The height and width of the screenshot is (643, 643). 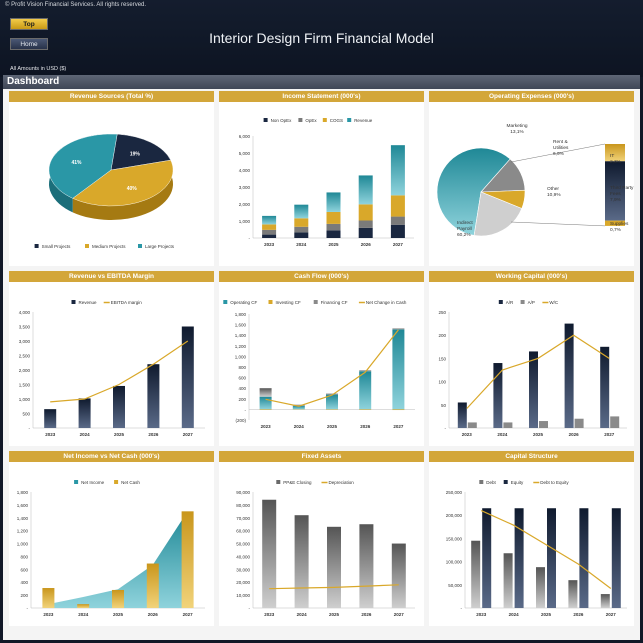 What do you see at coordinates (241, 325) in the screenshot?
I see `y-tick-label: 1,600` at bounding box center [241, 325].